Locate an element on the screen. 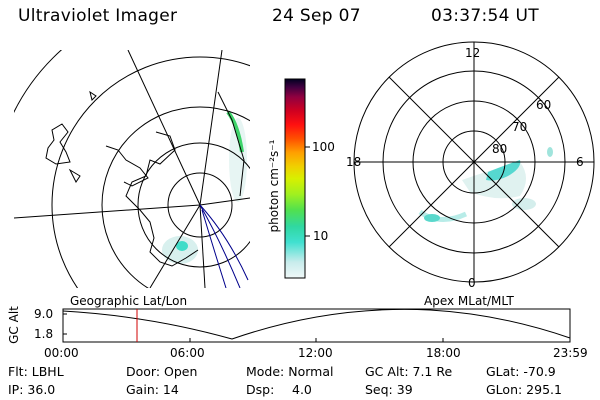 This screenshot has height=400, width=600. polar-map-label: Apex MLat/MLT is located at coordinates (469, 301).